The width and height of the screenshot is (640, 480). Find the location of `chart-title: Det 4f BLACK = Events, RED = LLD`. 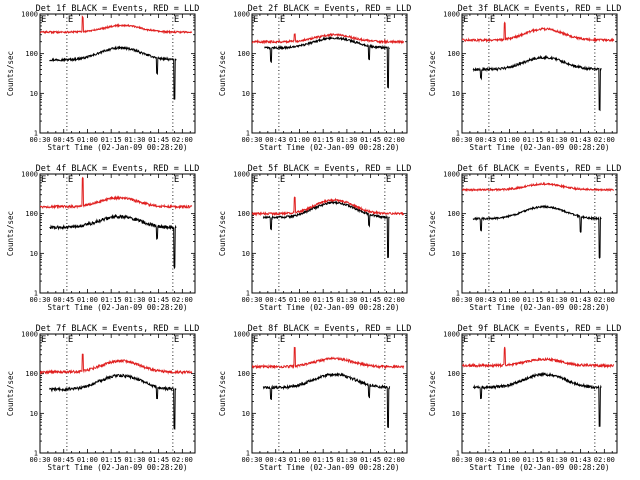

chart-title: Det 4f BLACK = Events, RED = LLD is located at coordinates (118, 169).